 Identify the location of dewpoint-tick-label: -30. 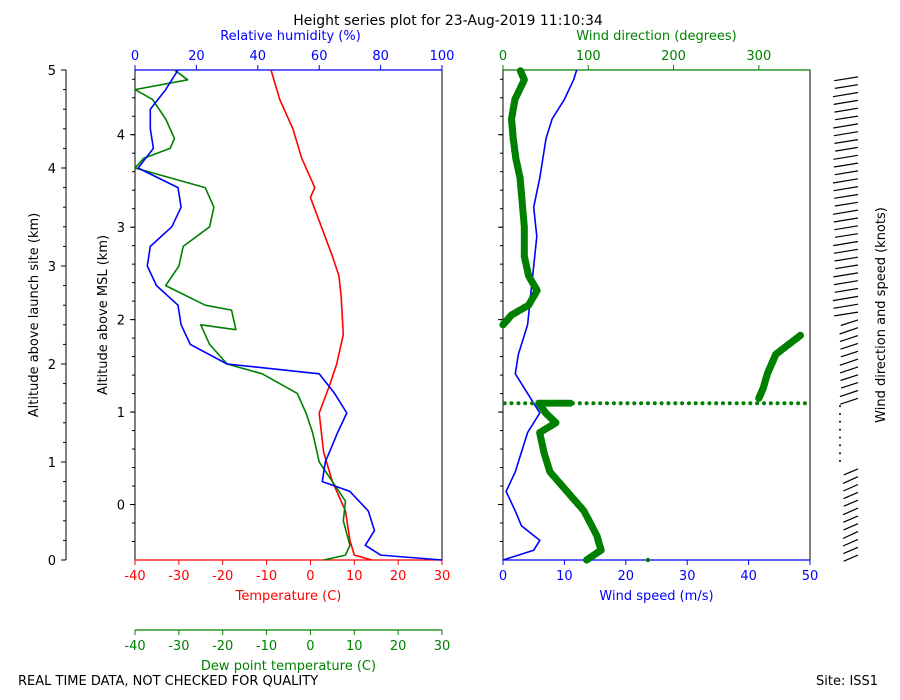
(178, 646).